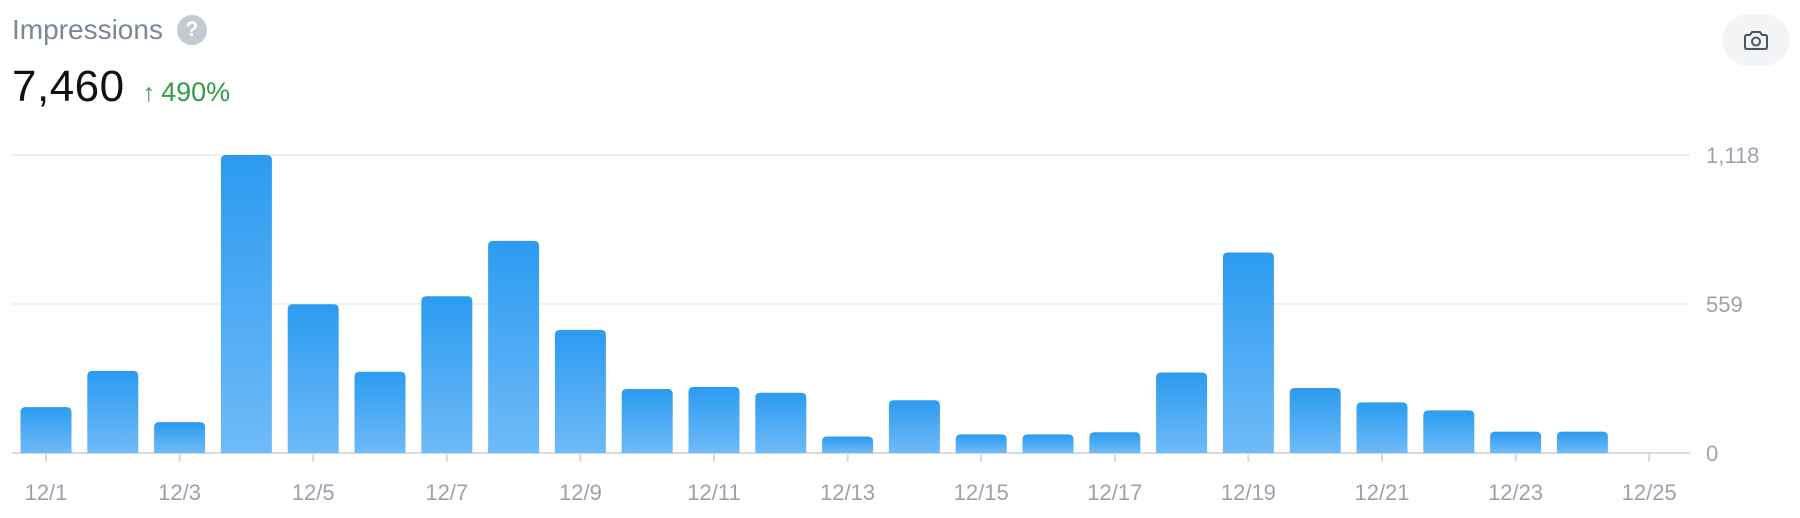  I want to click on x-tick-label: 12/1, so click(46, 492).